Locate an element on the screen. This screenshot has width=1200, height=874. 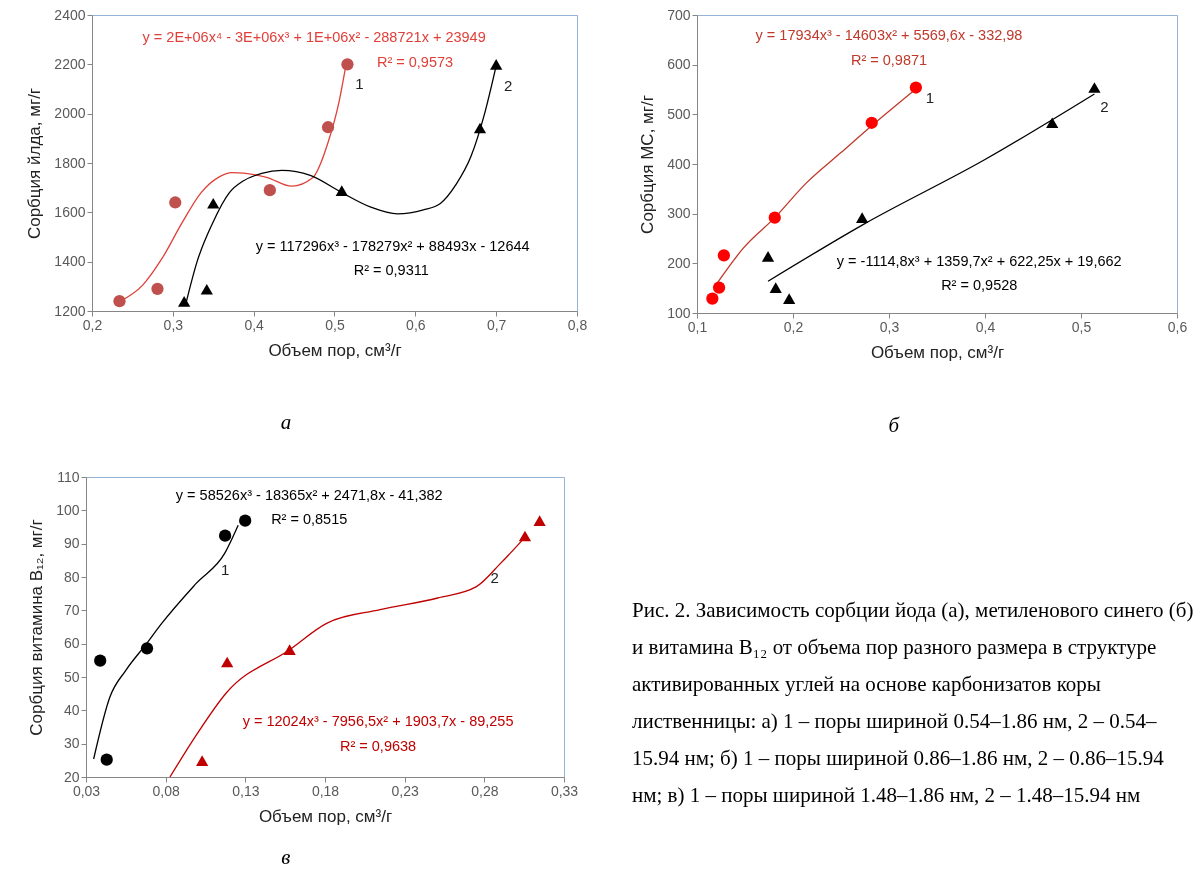
x-tick-label: 0,8 is located at coordinates (577, 324).